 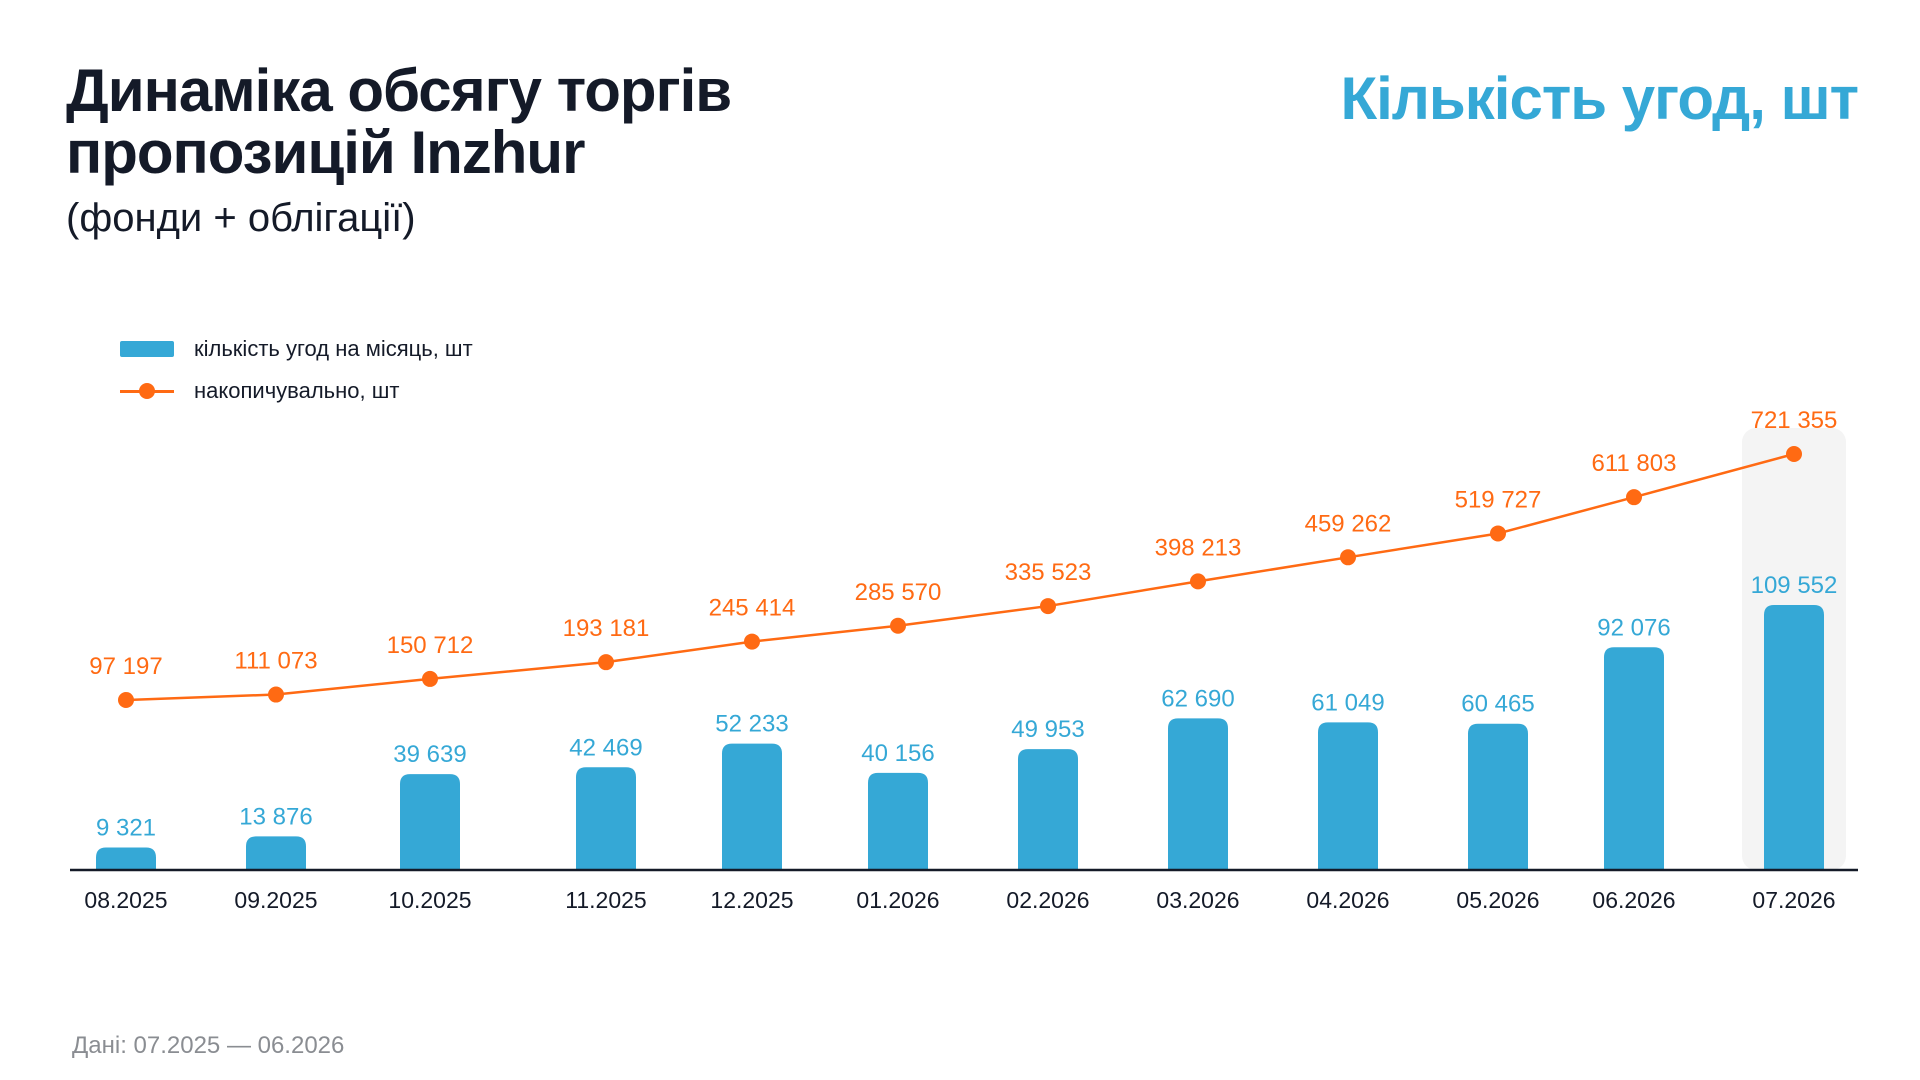 I want to click on legend-line-label: накопичувально, шт, so click(x=297, y=390).